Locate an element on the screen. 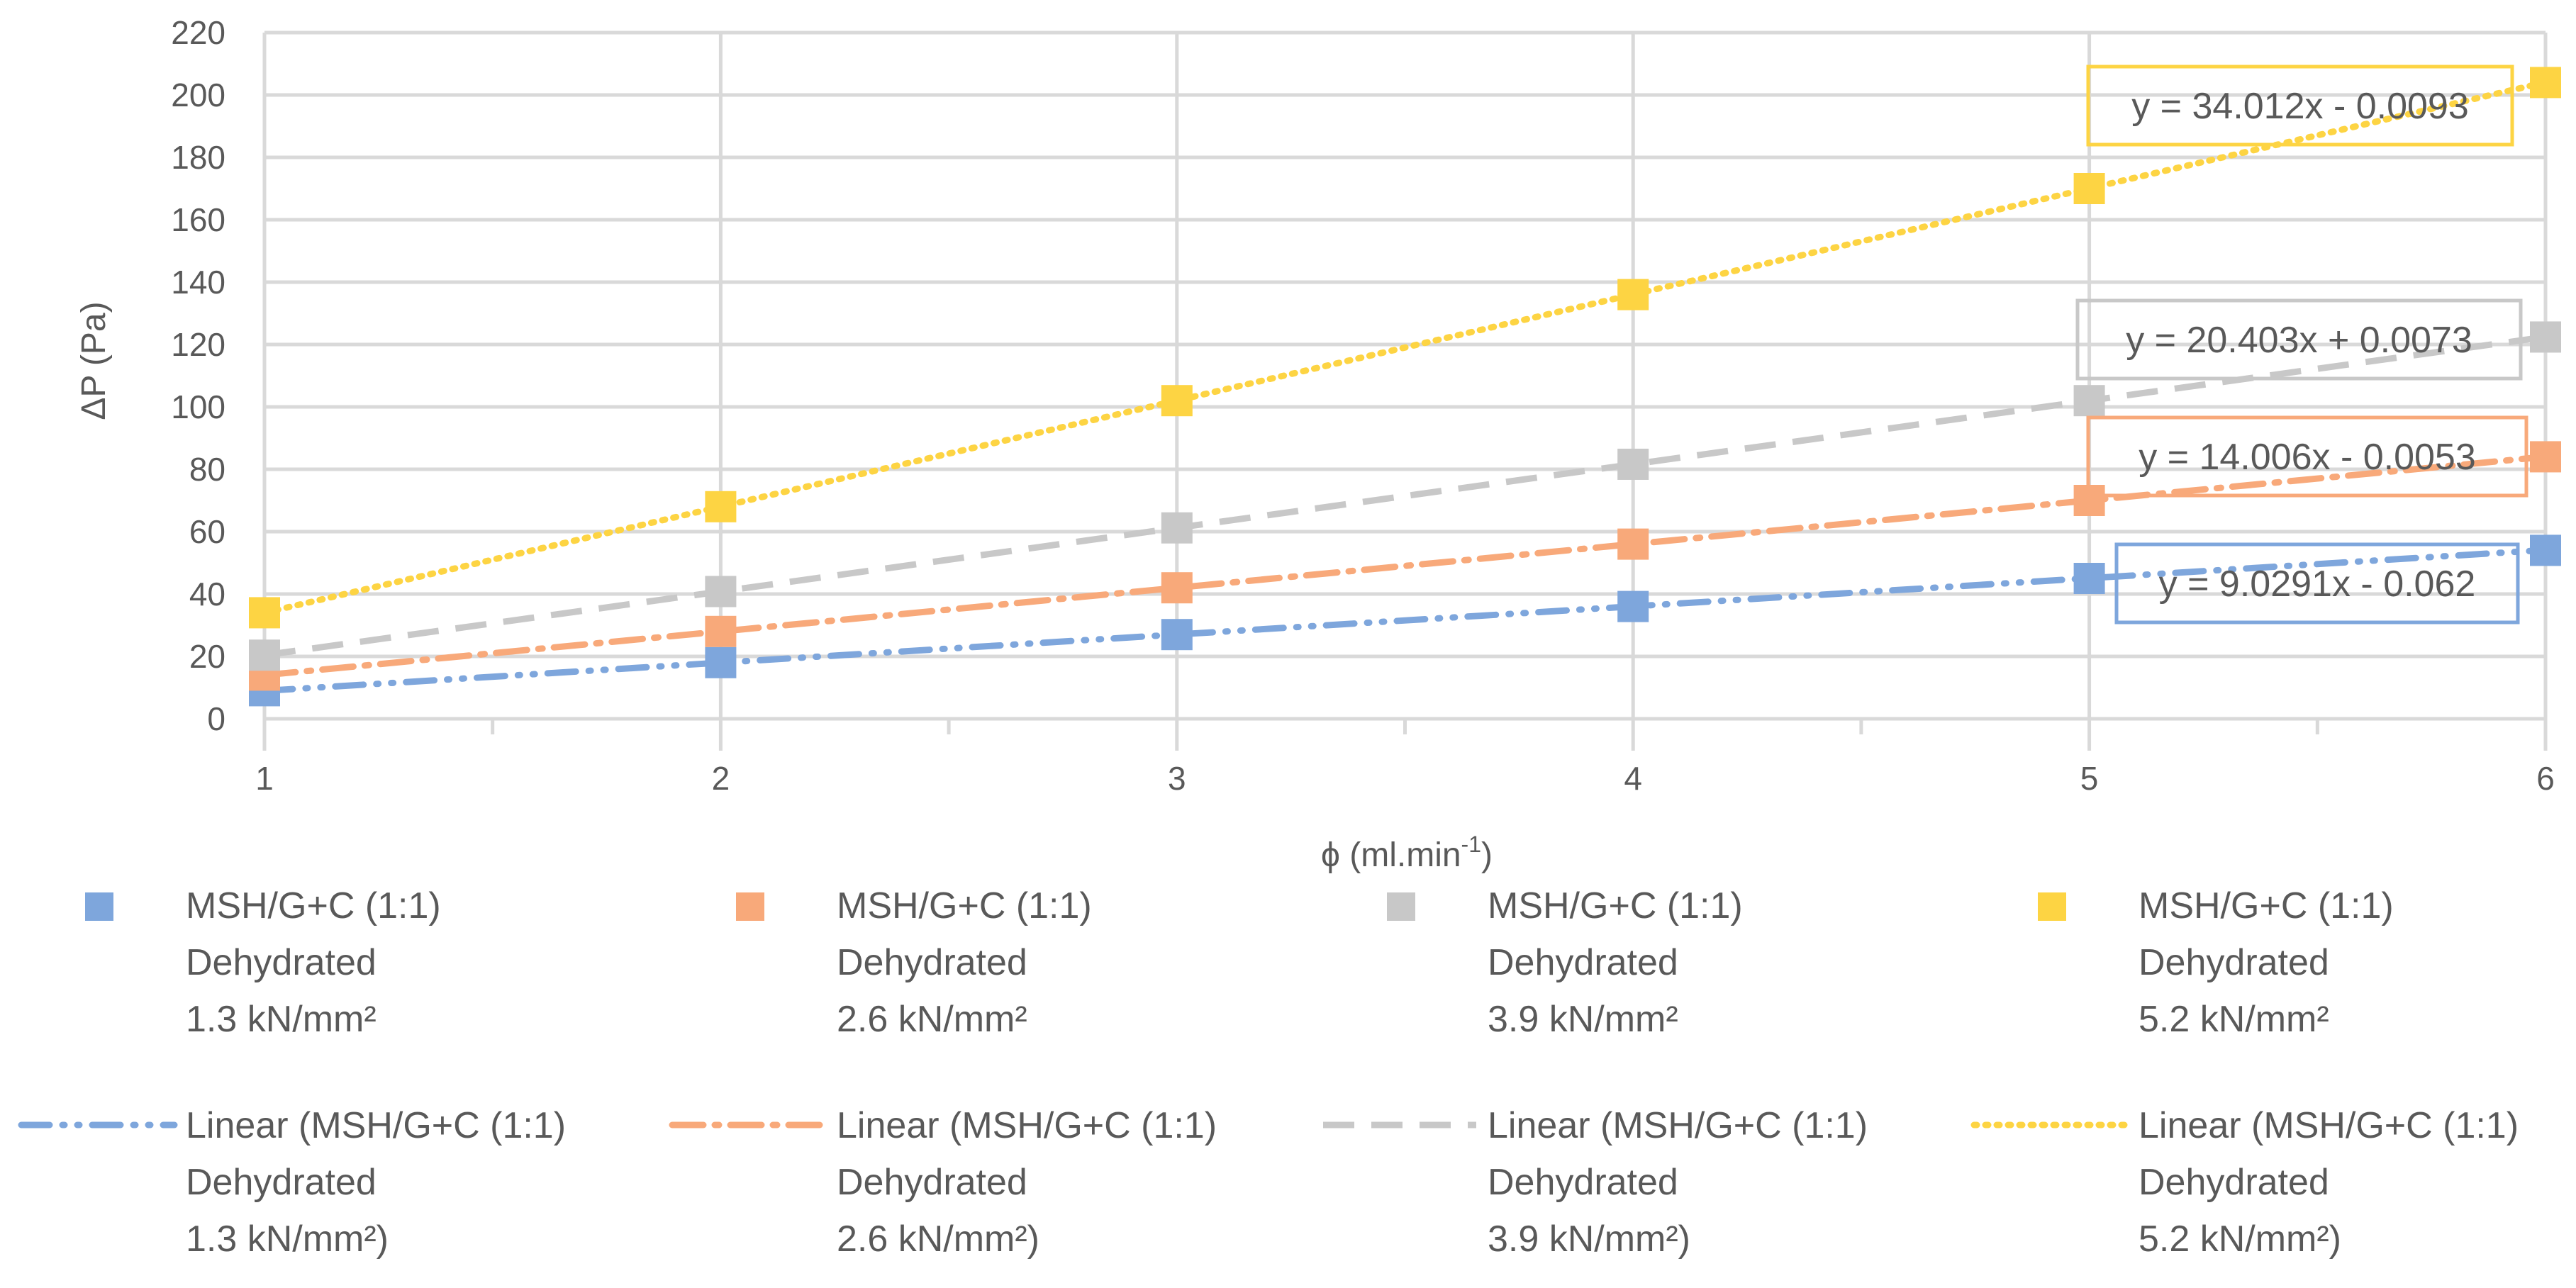  y-tick-label: 220 is located at coordinates (198, 33).